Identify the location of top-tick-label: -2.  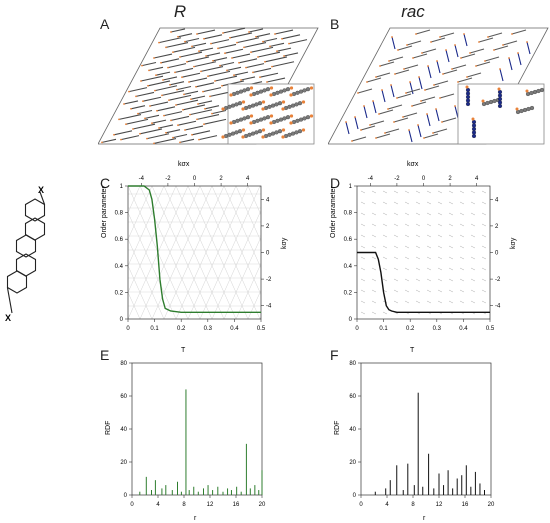
(397, 179).